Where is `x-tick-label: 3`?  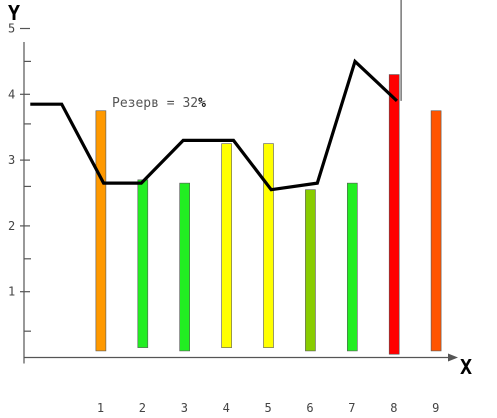 x-tick-label: 3 is located at coordinates (184, 408).